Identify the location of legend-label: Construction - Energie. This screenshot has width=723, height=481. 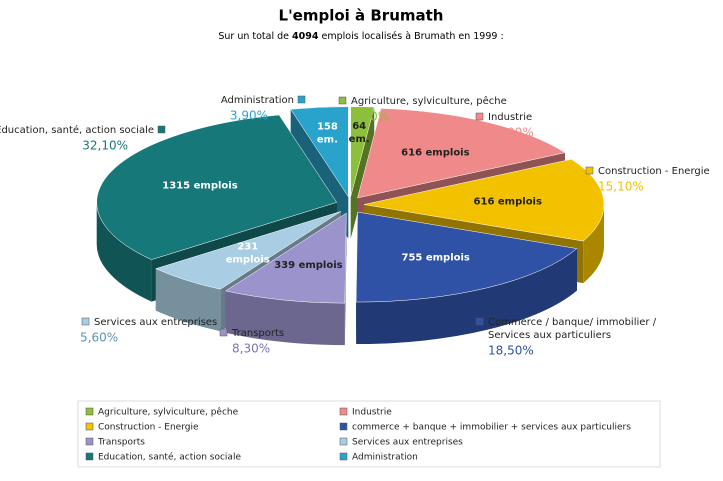
(148, 428).